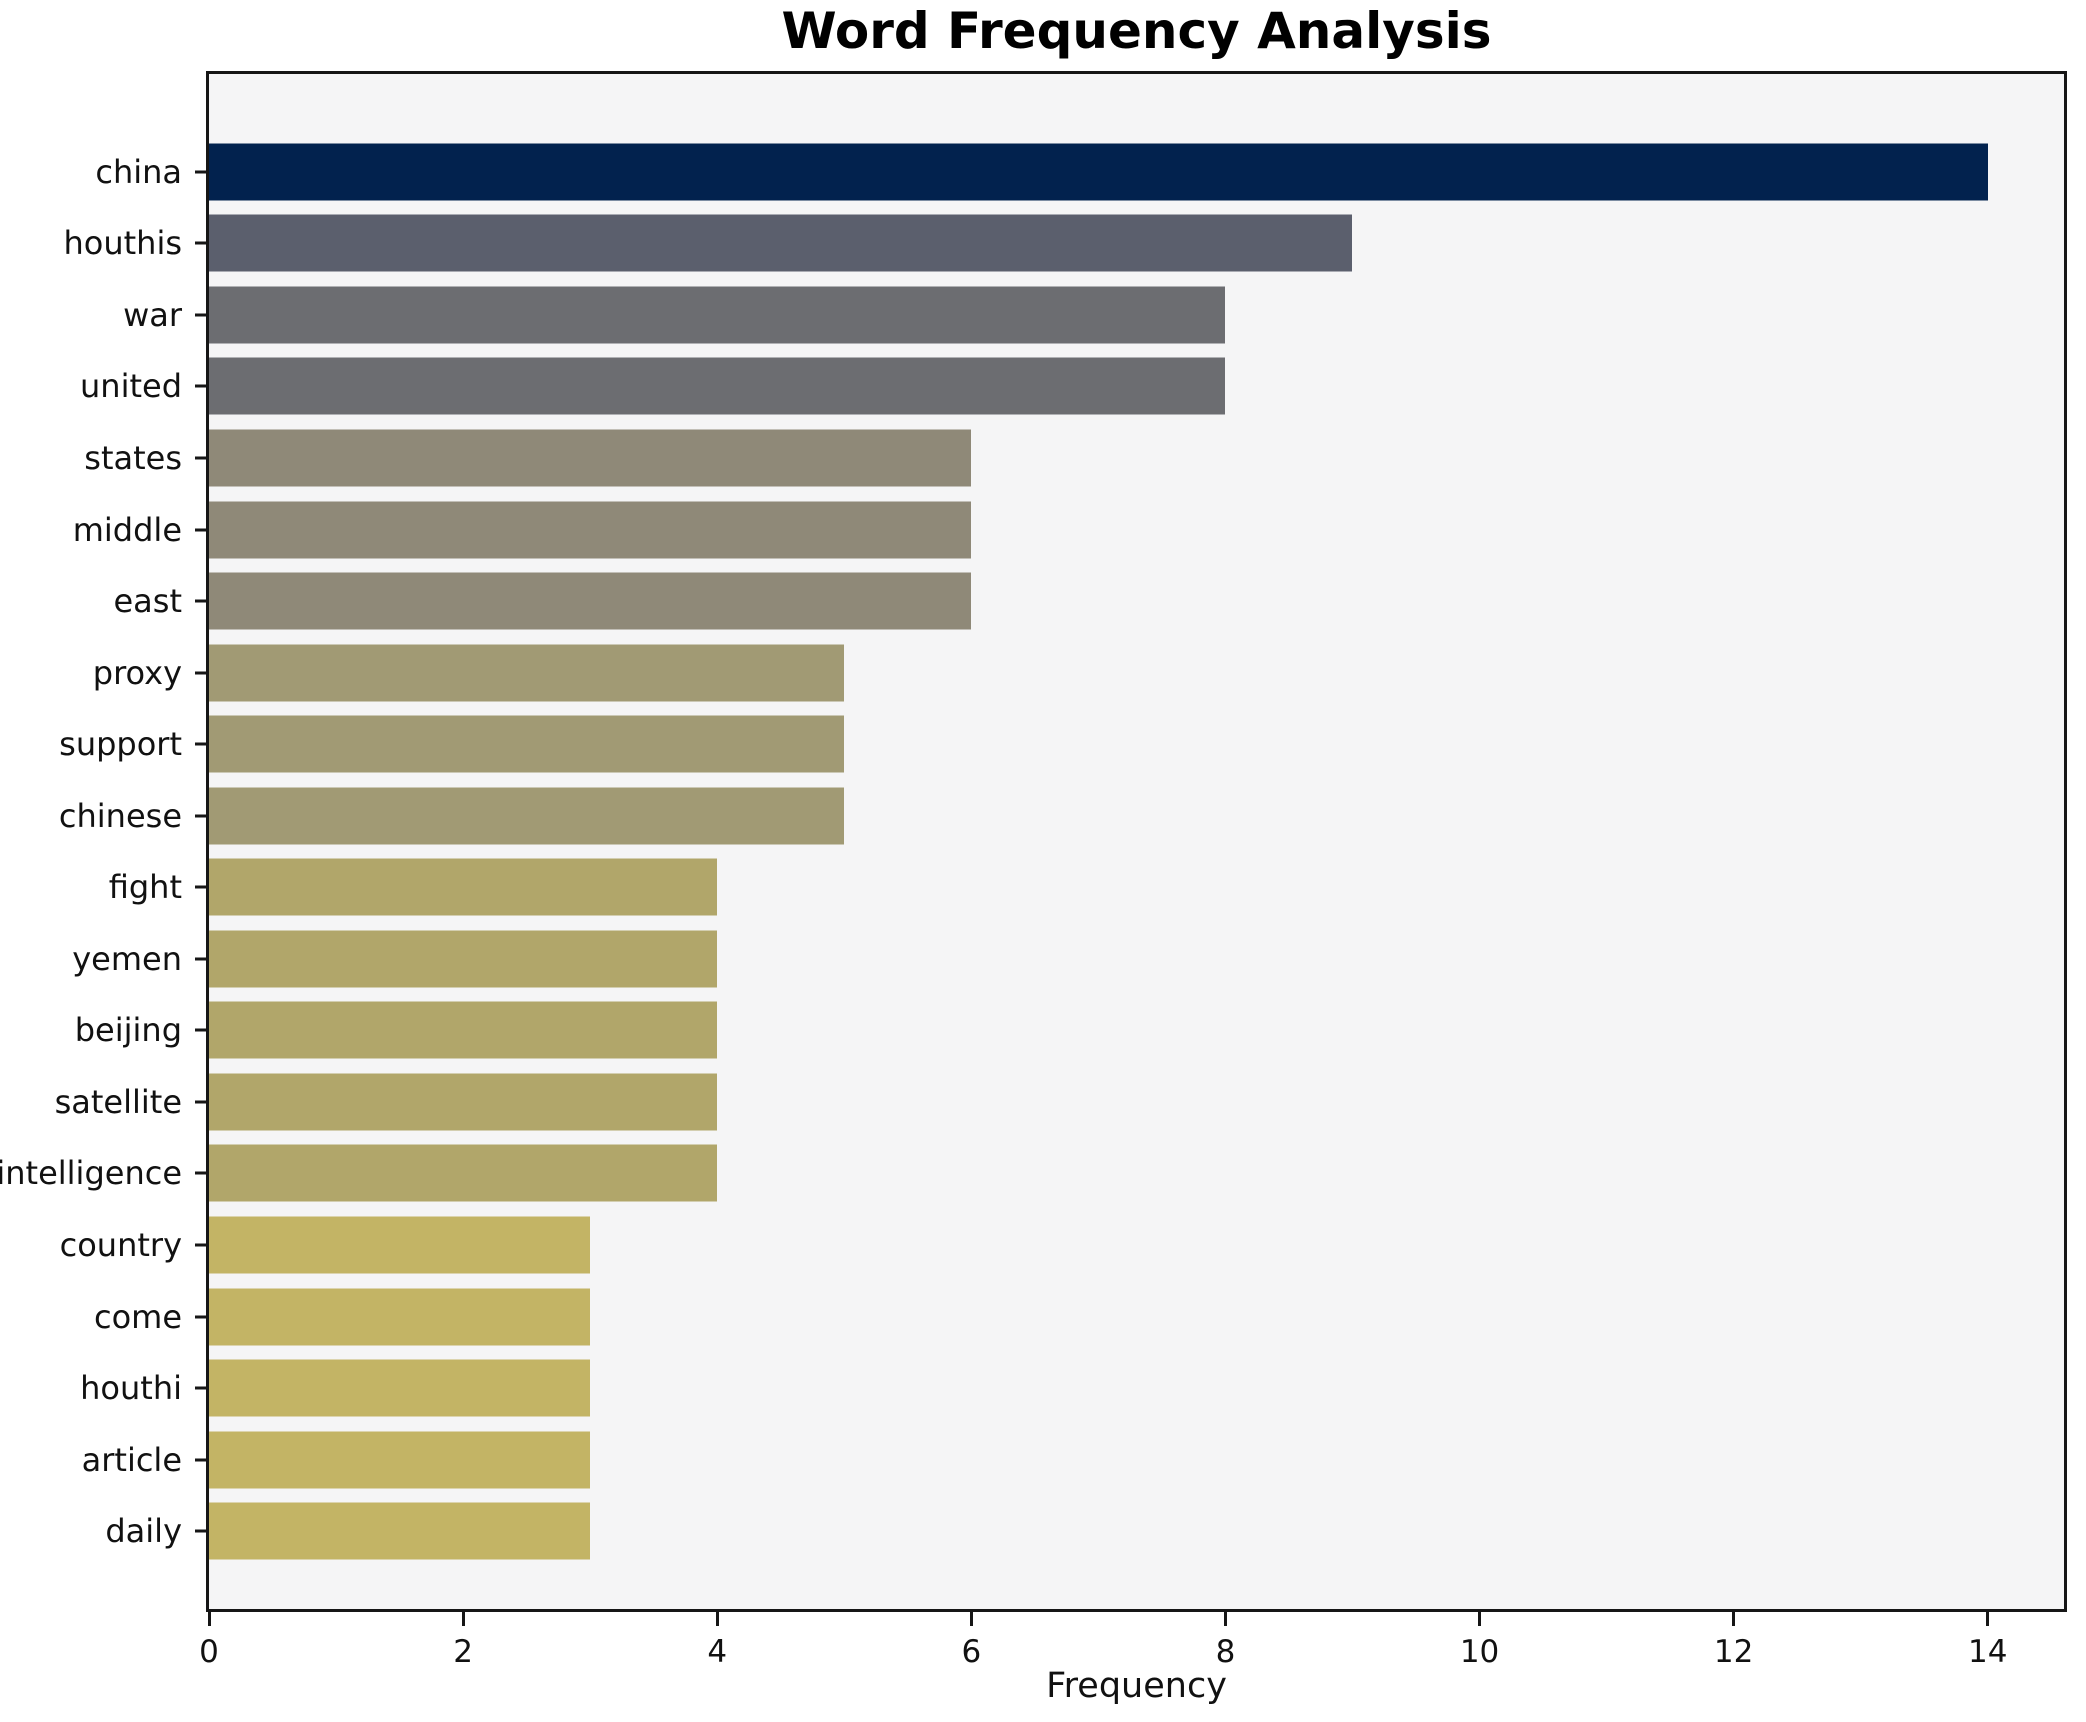 Image resolution: width=2086 pixels, height=1722 pixels. Describe the element at coordinates (137, 1316) in the screenshot. I see `y-tick-label: come` at that location.